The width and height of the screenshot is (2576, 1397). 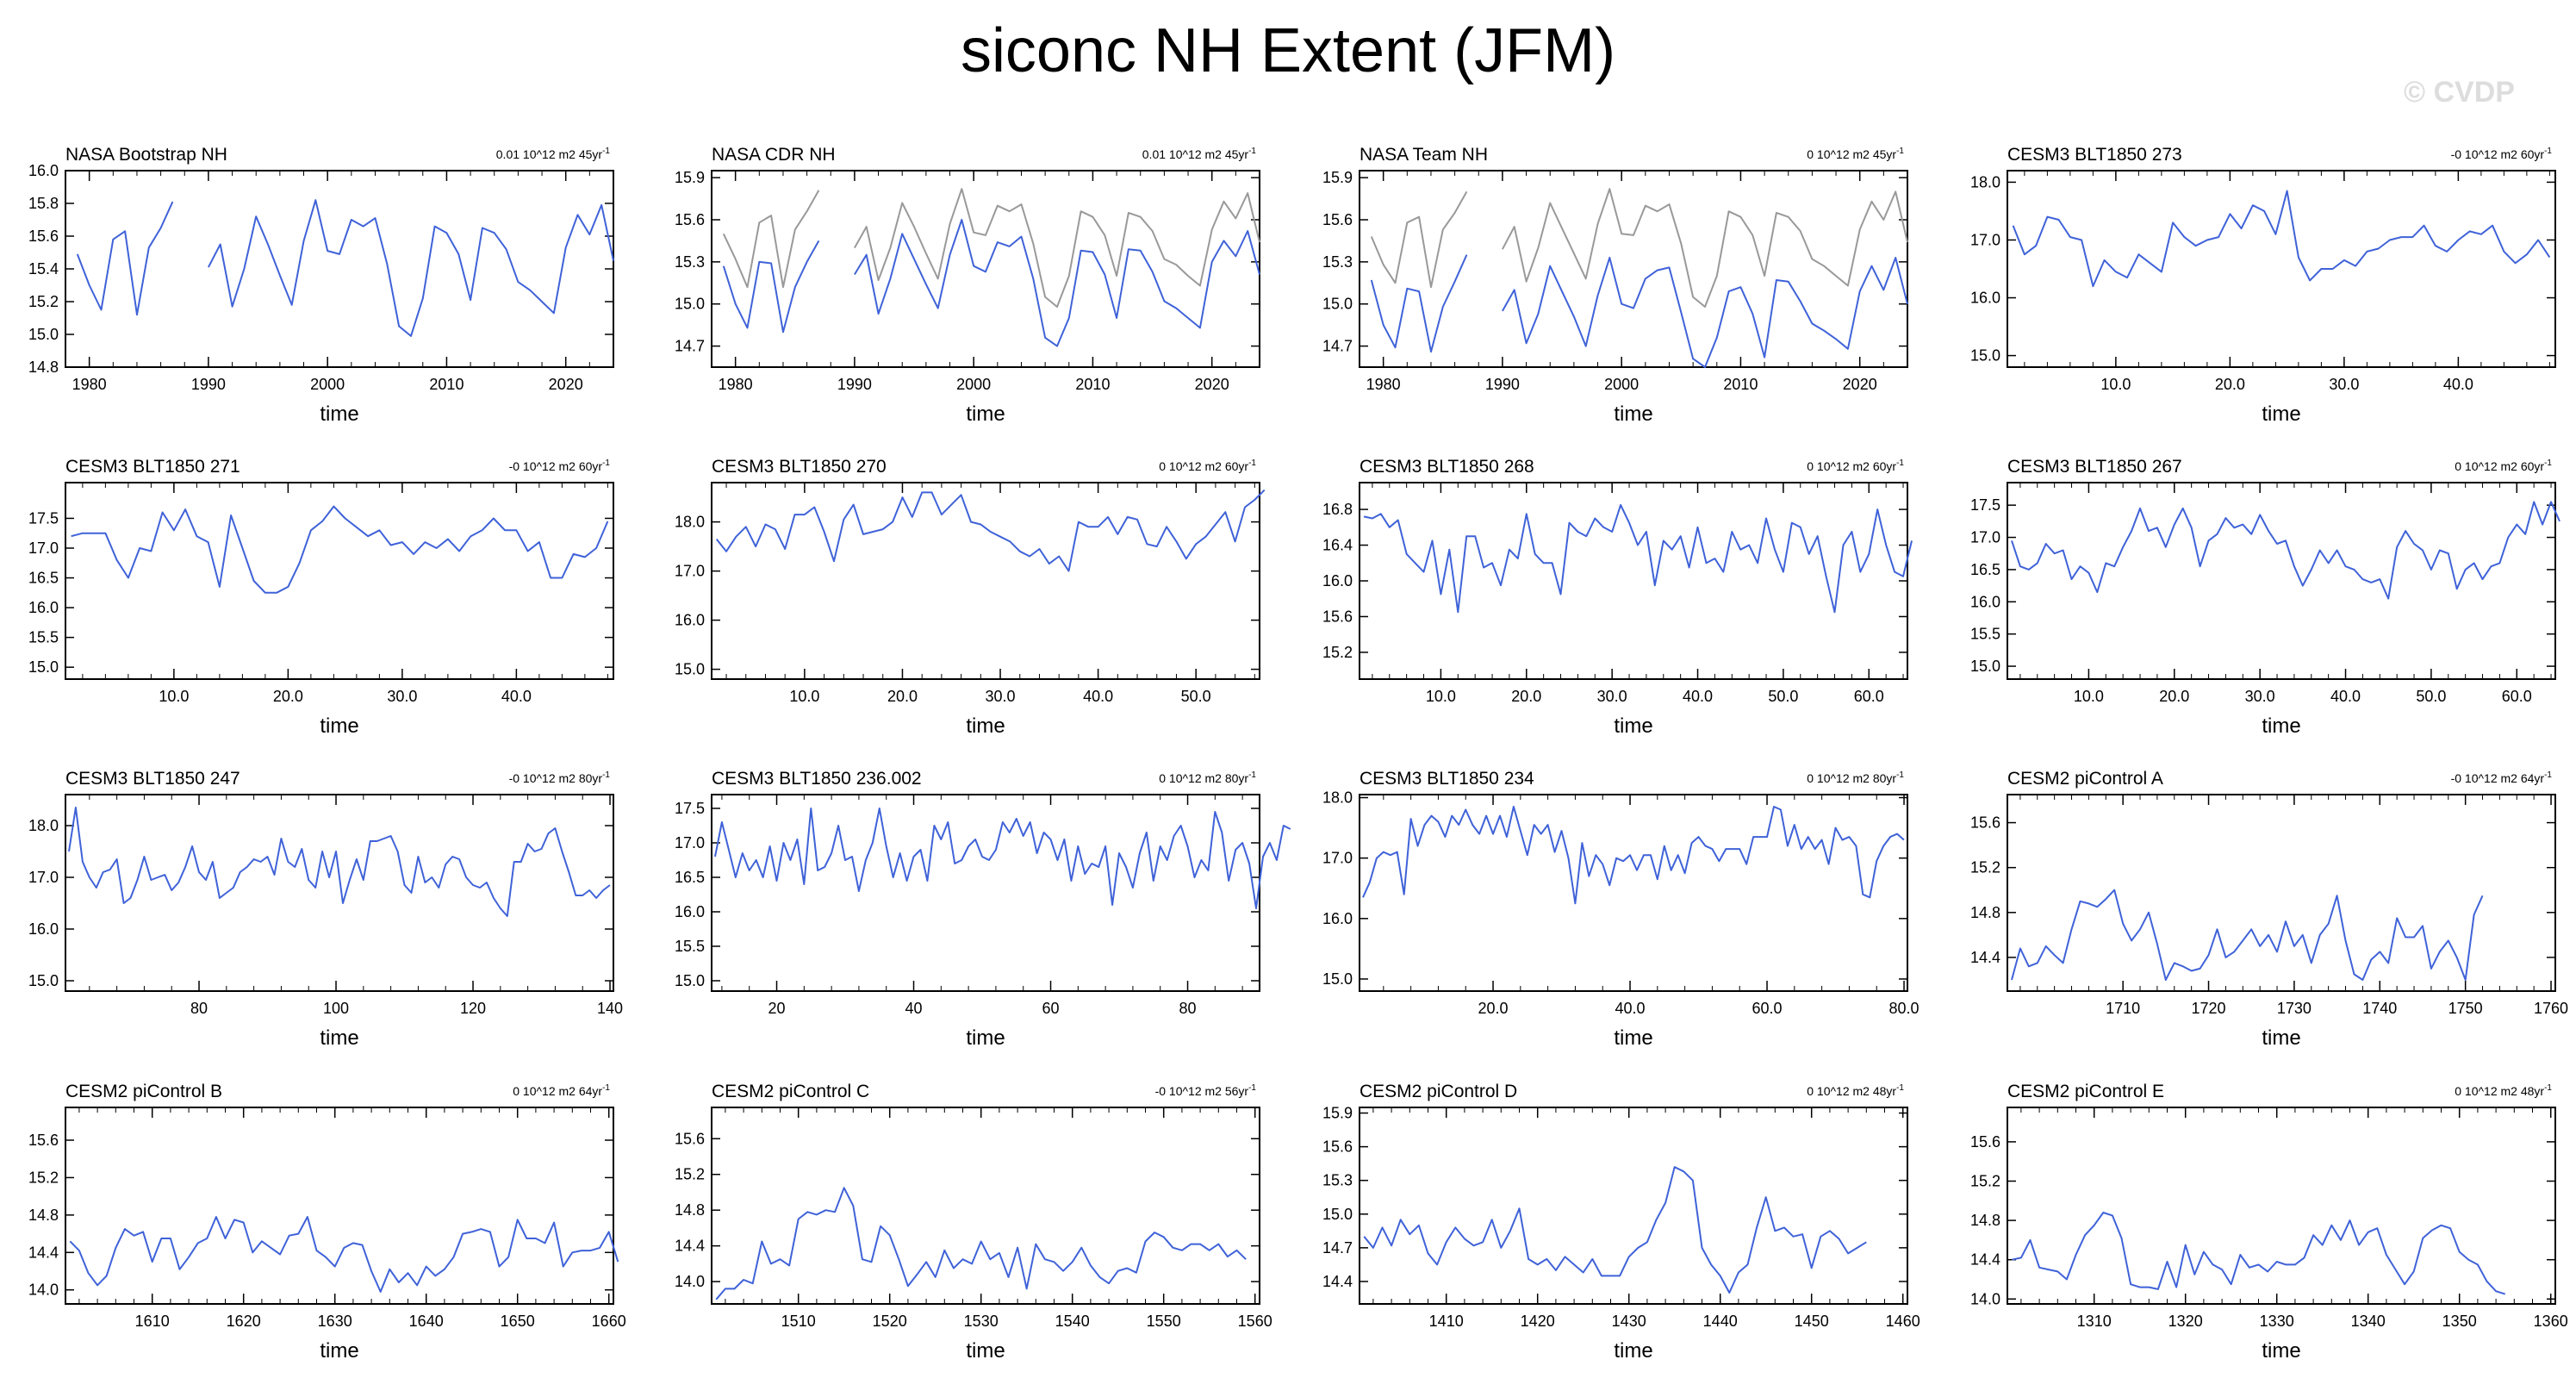 What do you see at coordinates (518, 1321) in the screenshot?
I see `x-tick-label: 1650` at bounding box center [518, 1321].